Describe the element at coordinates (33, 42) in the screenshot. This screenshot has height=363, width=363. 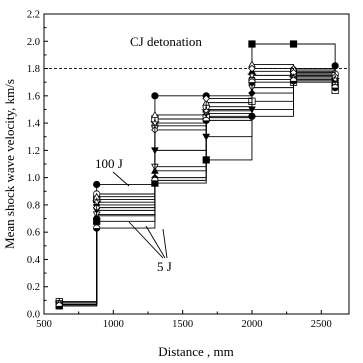
I see `y-tick-label: 2.0` at that location.